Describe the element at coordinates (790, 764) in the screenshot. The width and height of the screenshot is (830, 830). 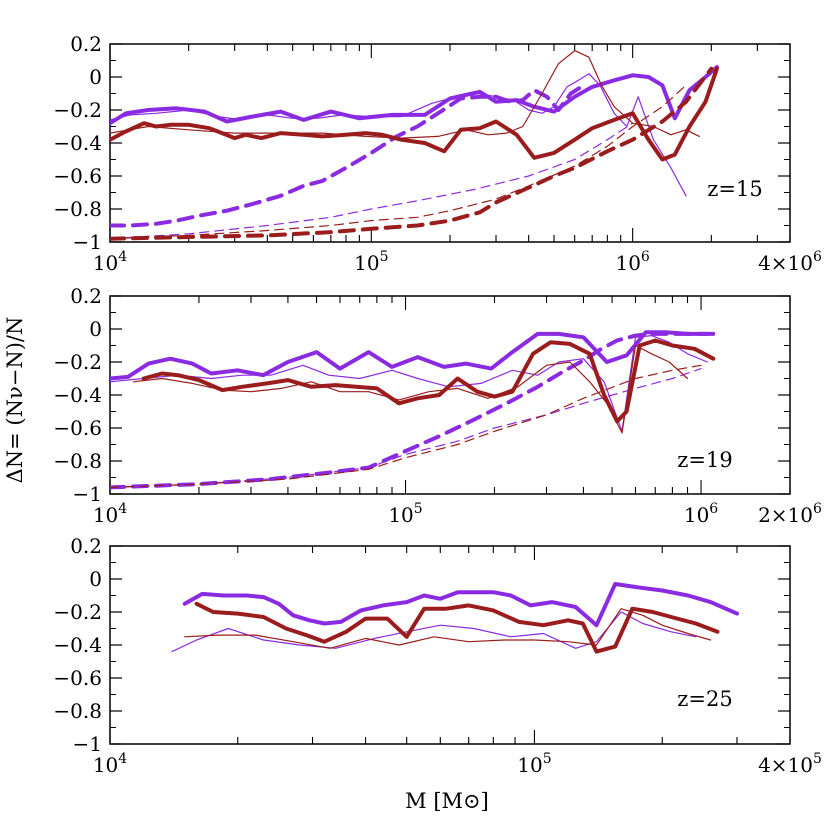
I see `x-tick-label: 4×10⁵` at that location.